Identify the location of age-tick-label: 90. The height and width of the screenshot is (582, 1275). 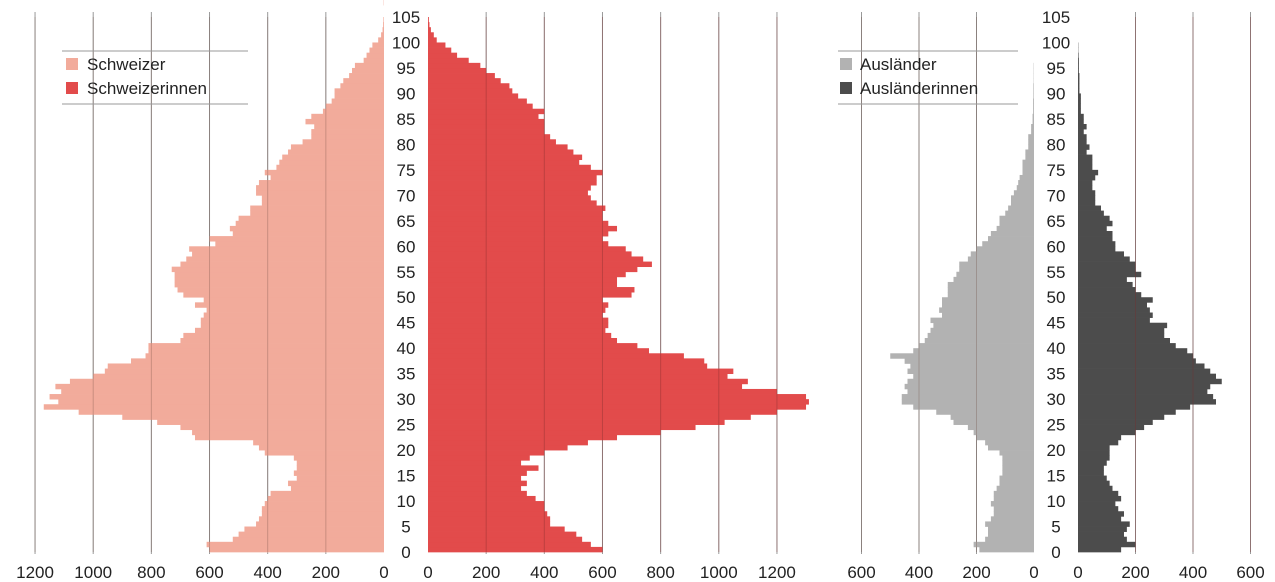
(1056, 93).